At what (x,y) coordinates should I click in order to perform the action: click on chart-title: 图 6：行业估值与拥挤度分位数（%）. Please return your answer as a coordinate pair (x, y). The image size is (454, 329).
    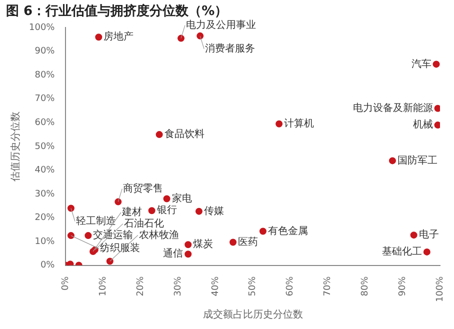
    Looking at the image, I should click on (117, 11).